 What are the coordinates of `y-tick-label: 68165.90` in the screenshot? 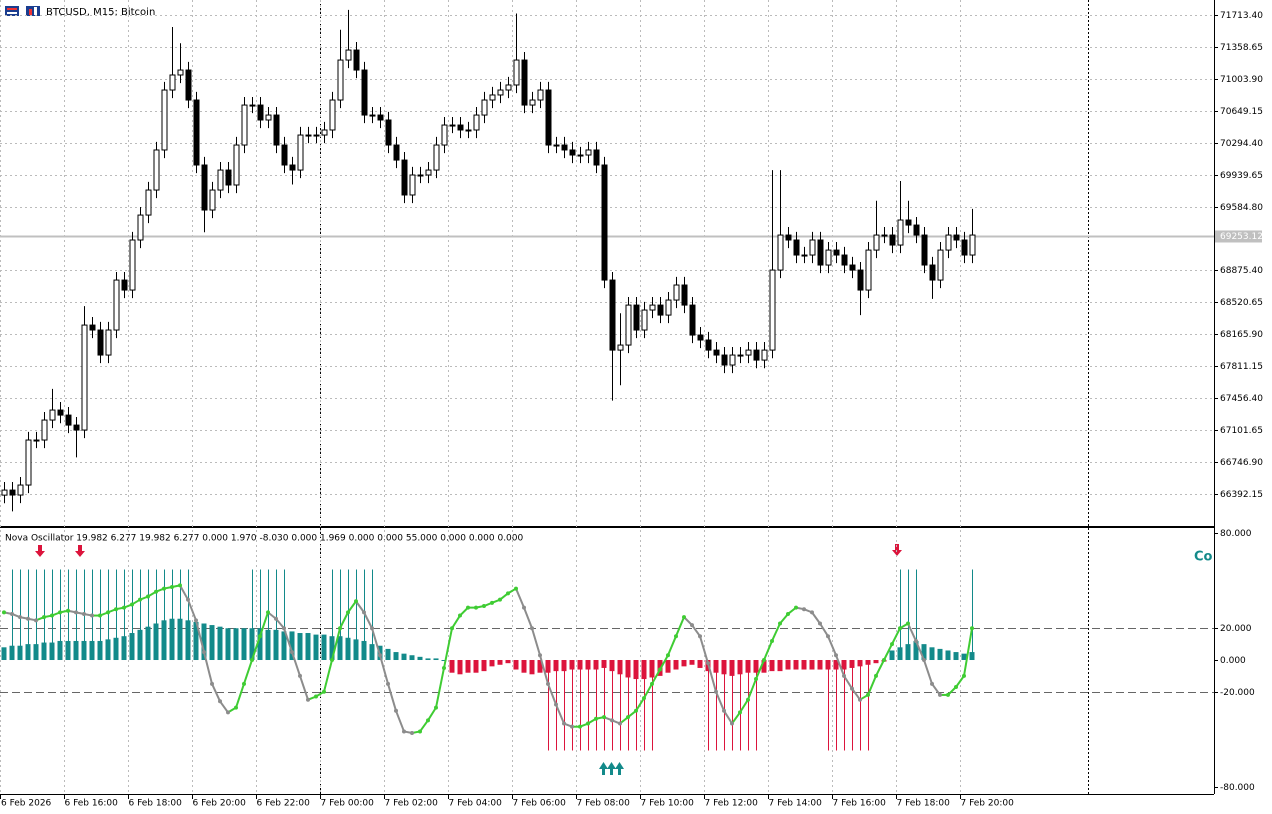 It's located at (1241, 335).